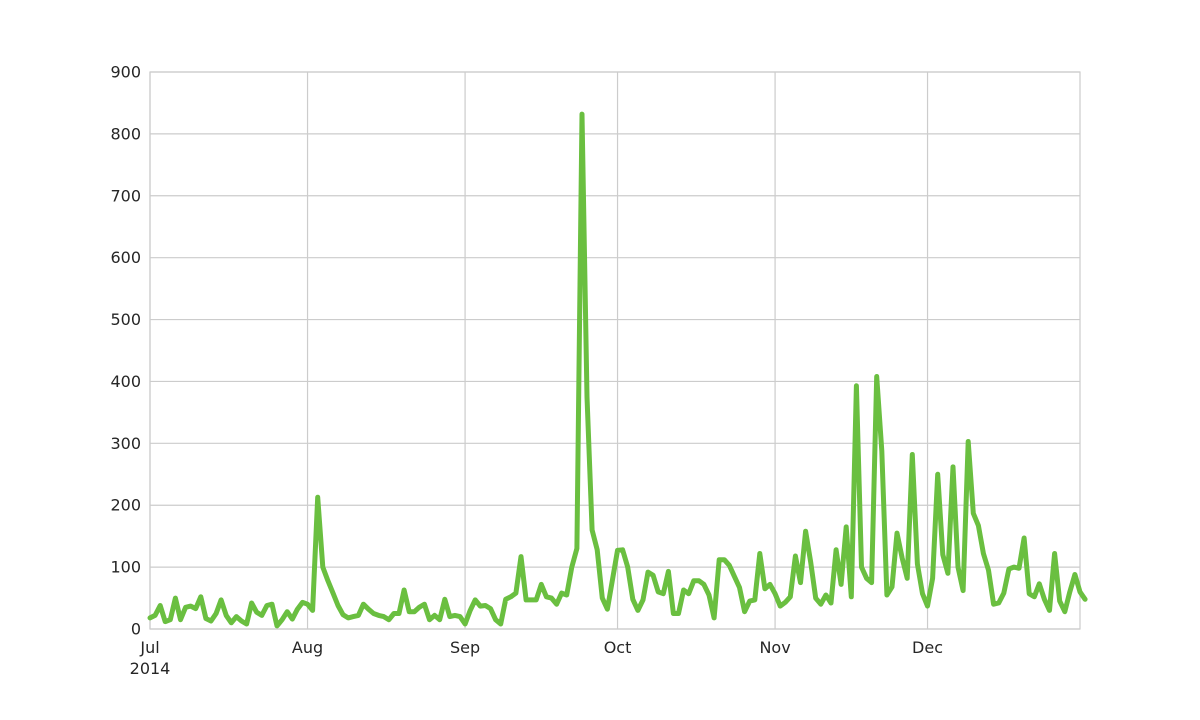  I want to click on y-tick-label: 500, so click(125, 319).